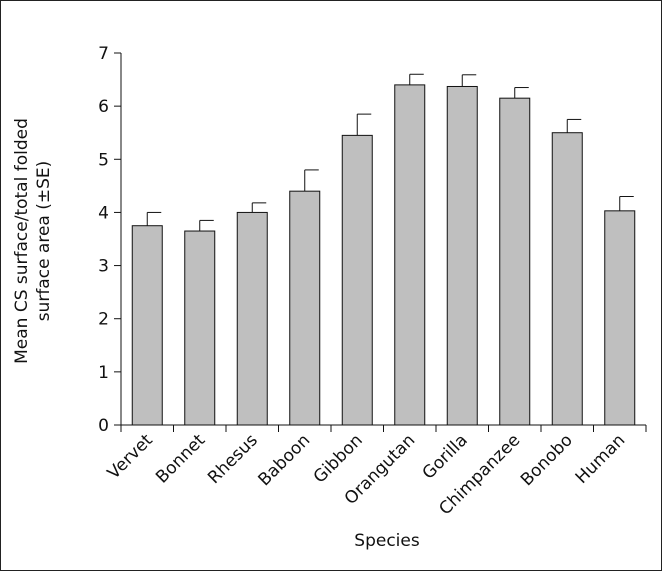 The height and width of the screenshot is (572, 662). Describe the element at coordinates (200, 328) in the screenshot. I see `bar-bonnet` at that location.